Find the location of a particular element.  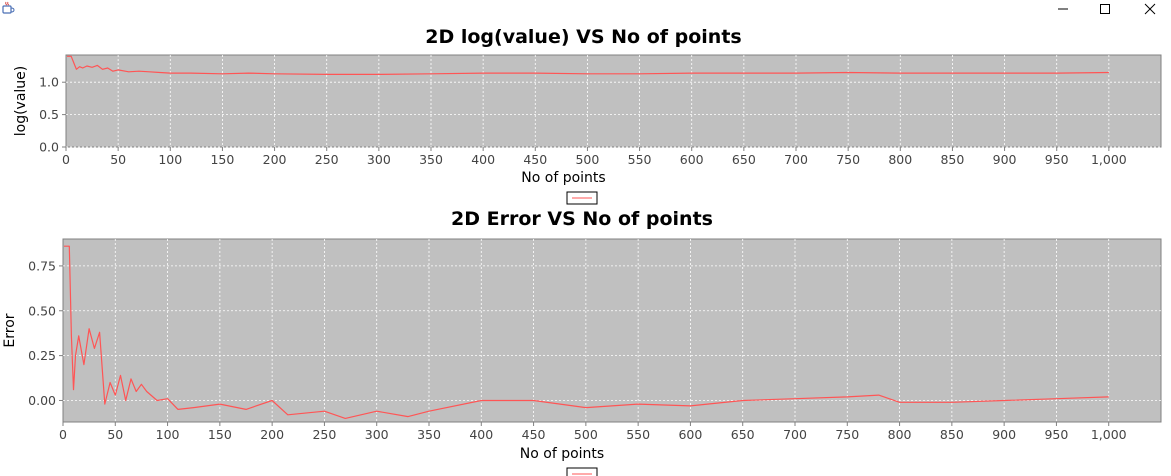

chart1-x-tick-label: 450 is located at coordinates (535, 159).